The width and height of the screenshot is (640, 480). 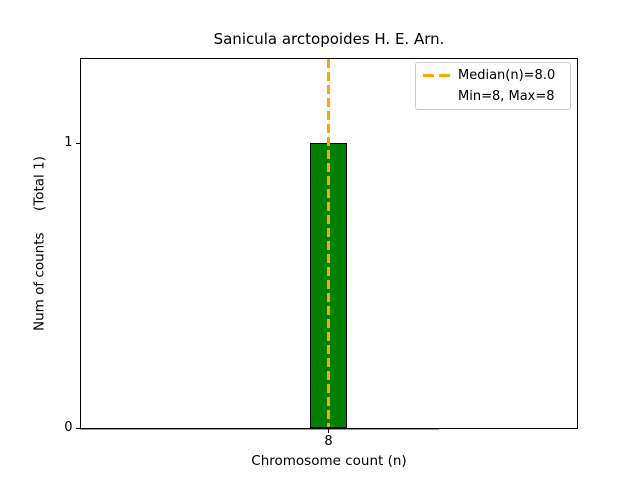 What do you see at coordinates (68, 427) in the screenshot?
I see `y-tick-label: 0` at bounding box center [68, 427].